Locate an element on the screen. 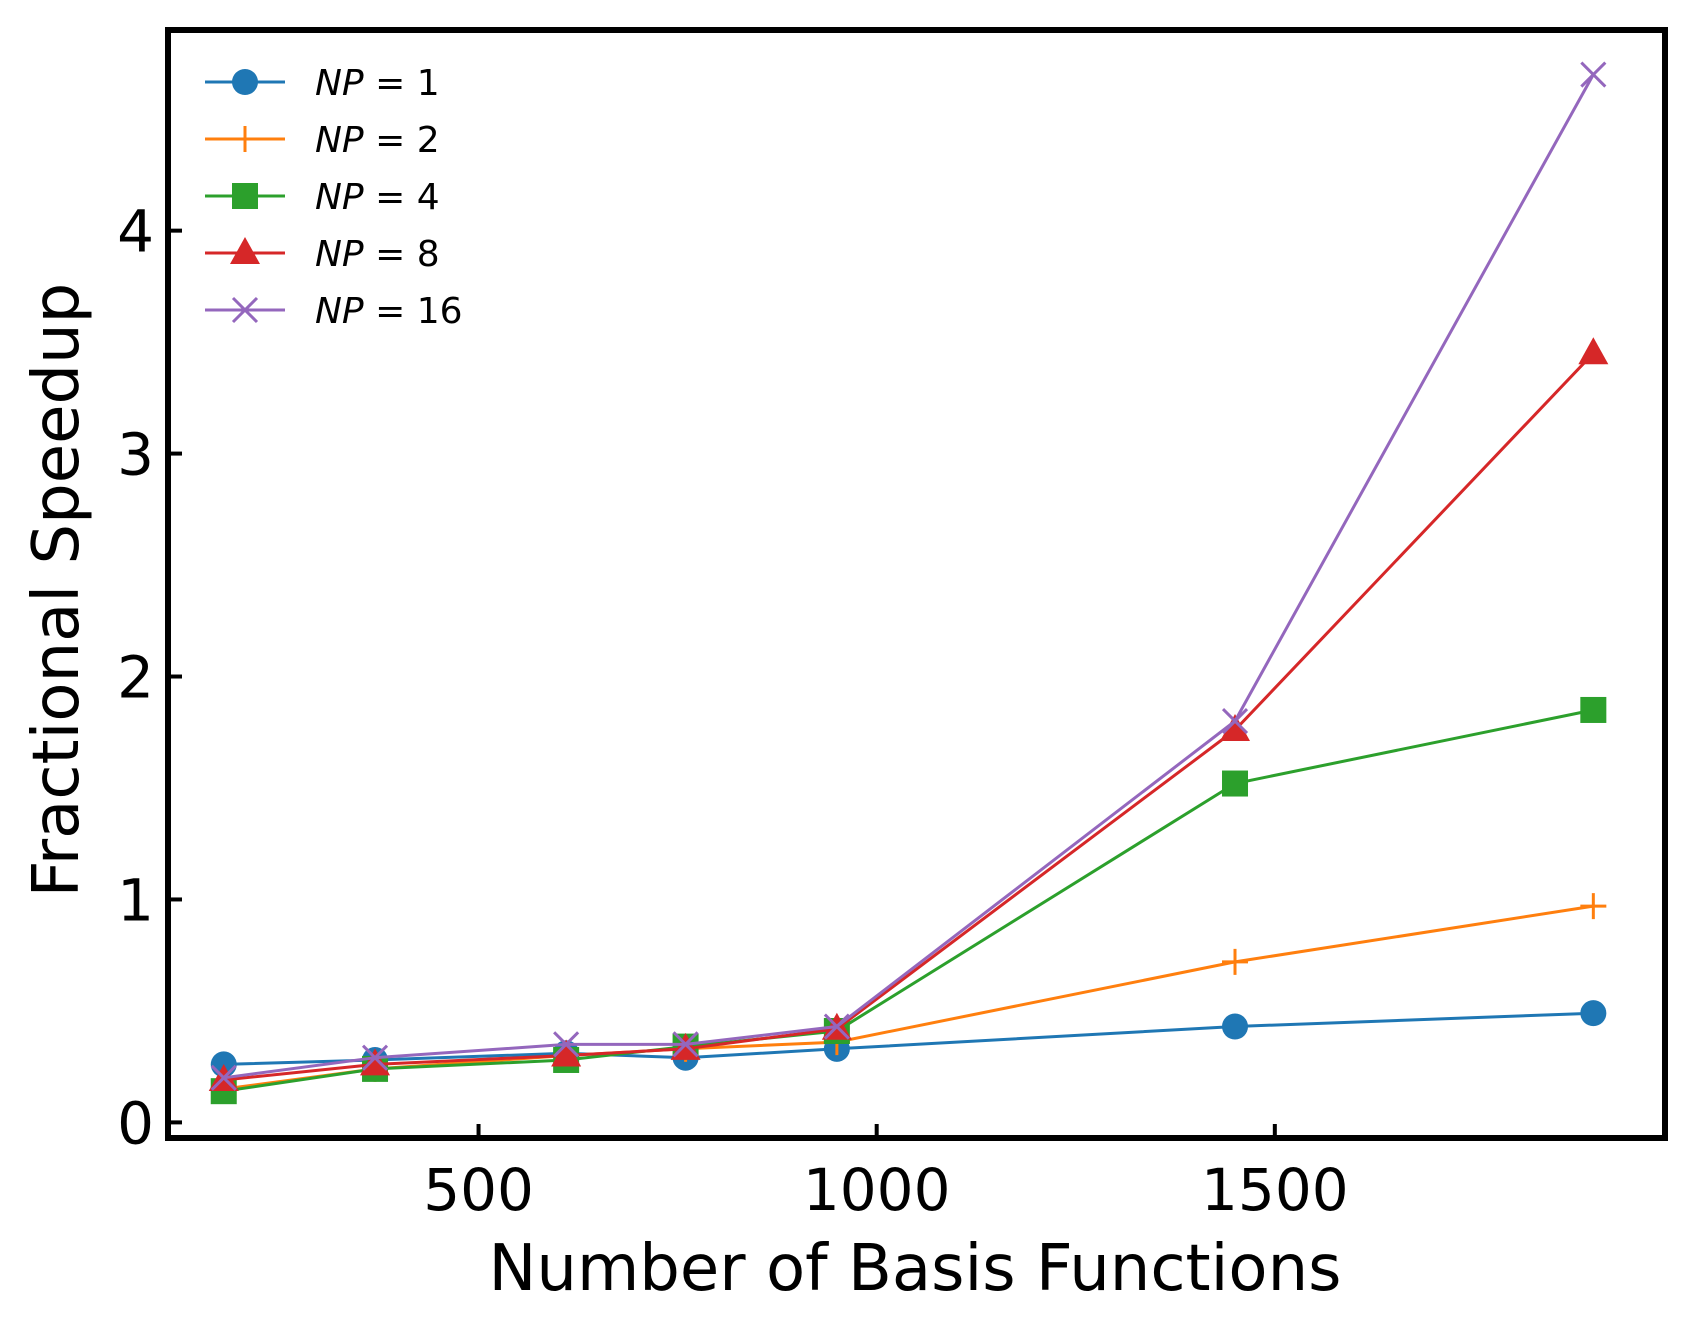 The width and height of the screenshot is (1687, 1332). legend-item-np-8: NP = 8 is located at coordinates (322, 254).